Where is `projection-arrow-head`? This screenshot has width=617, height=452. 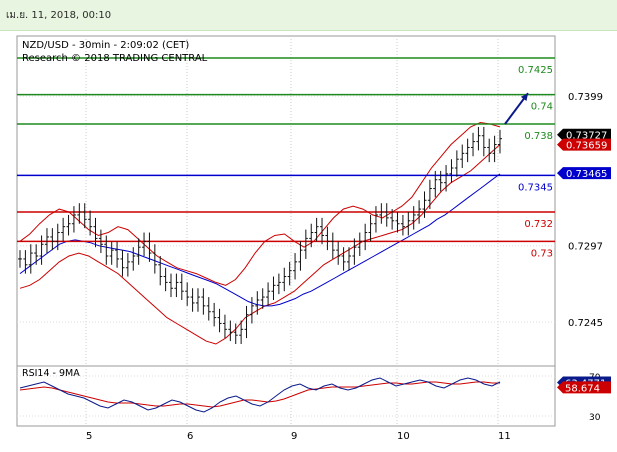 projection-arrow-head is located at coordinates (524, 97).